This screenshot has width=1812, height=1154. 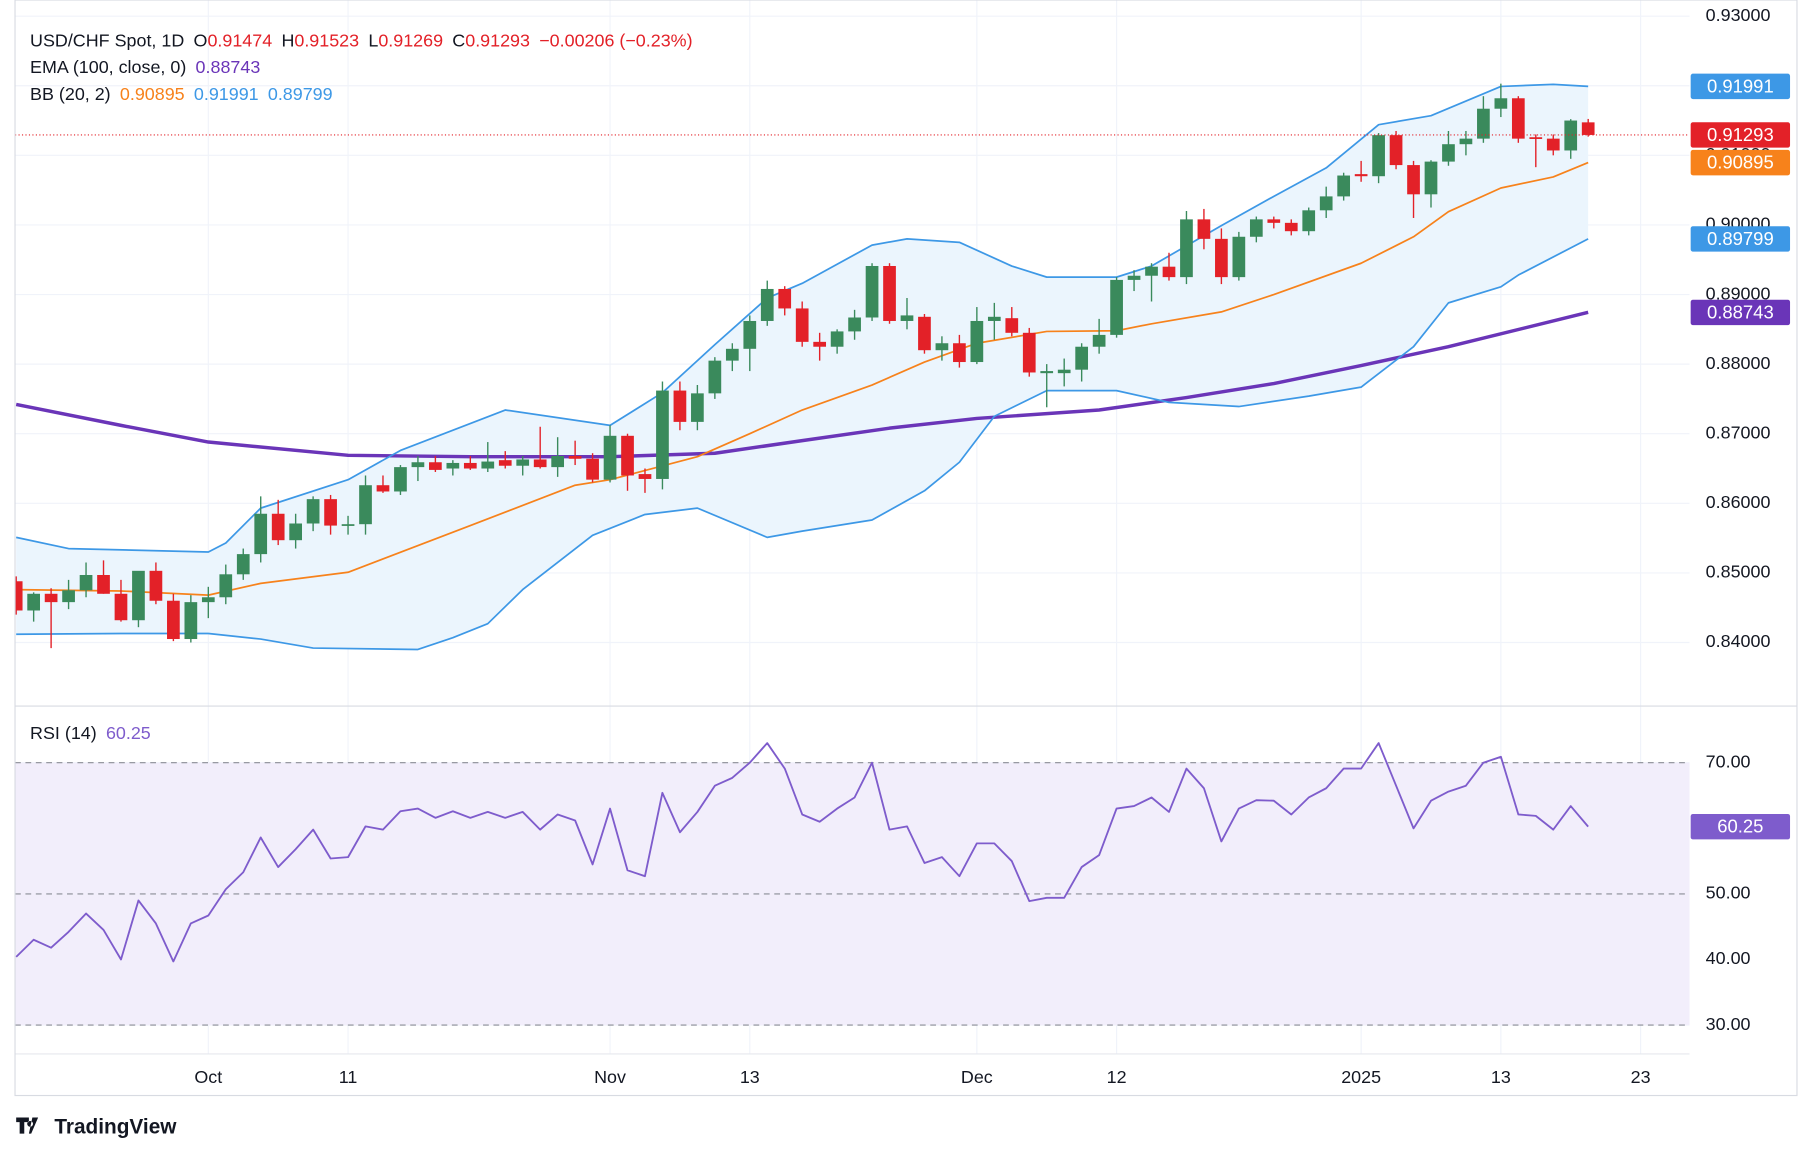 What do you see at coordinates (497, 40) in the screenshot?
I see `ohlc-value: 0.91293` at bounding box center [497, 40].